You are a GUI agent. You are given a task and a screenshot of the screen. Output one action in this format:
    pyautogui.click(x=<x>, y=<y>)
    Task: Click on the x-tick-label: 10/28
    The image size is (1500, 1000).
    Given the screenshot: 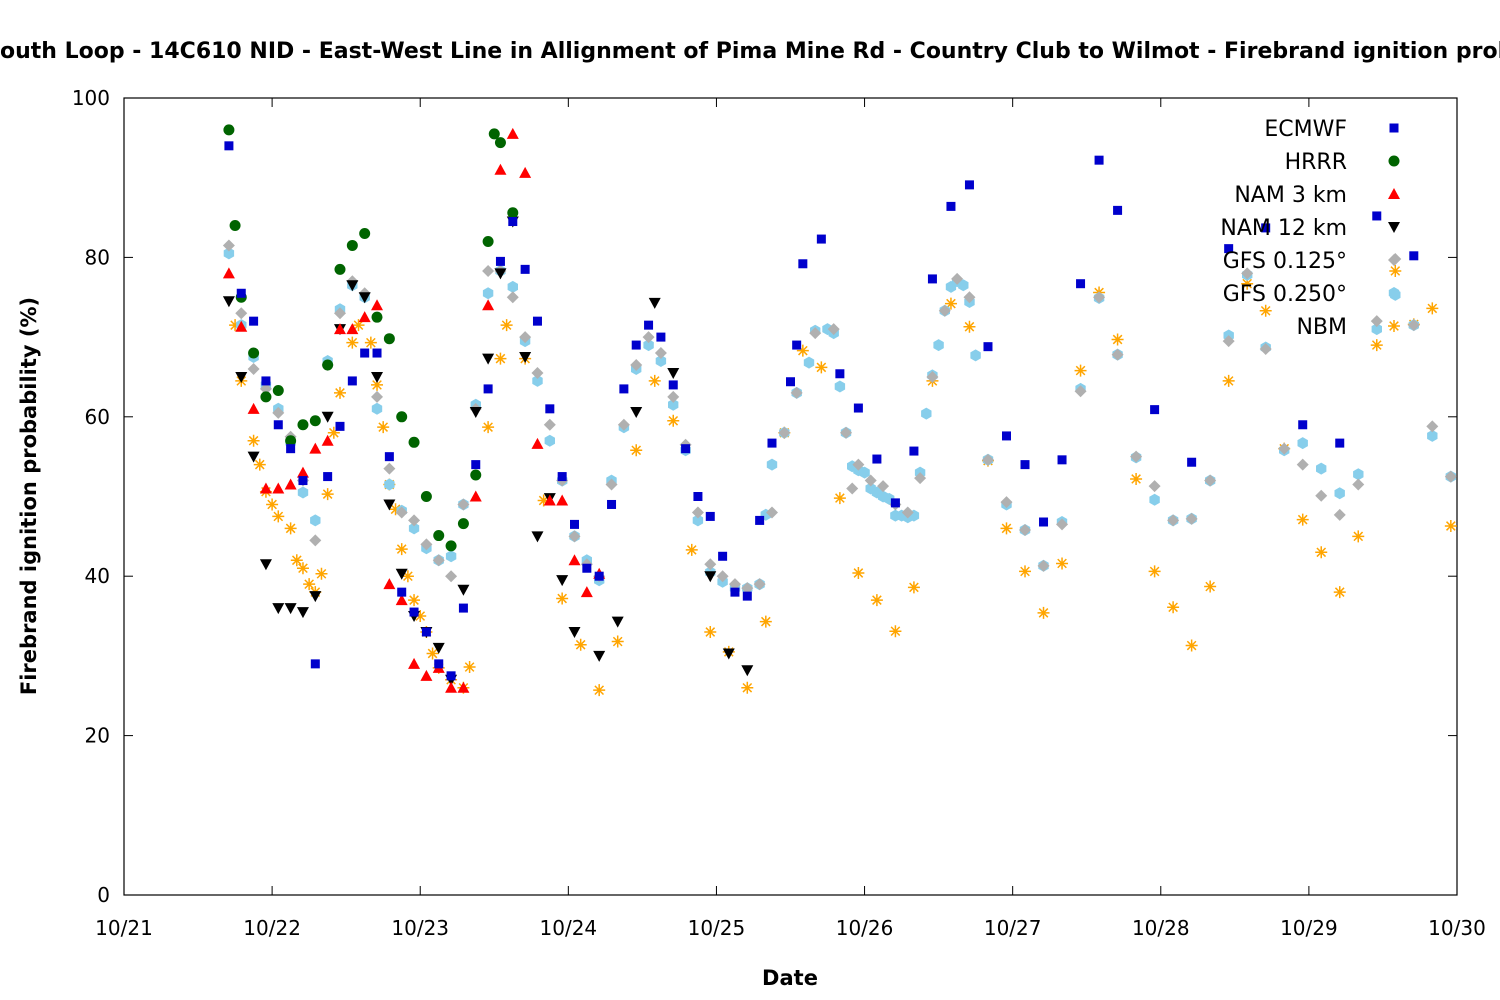 What is the action you would take?
    pyautogui.click(x=1161, y=928)
    